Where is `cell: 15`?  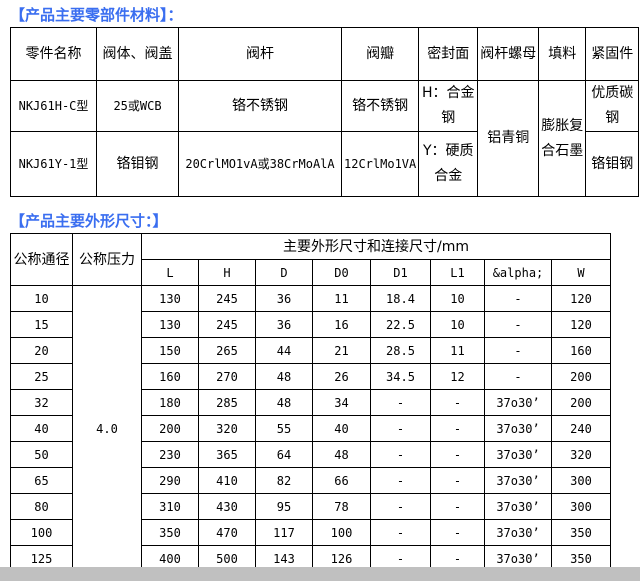
cell: 15 is located at coordinates (41, 324).